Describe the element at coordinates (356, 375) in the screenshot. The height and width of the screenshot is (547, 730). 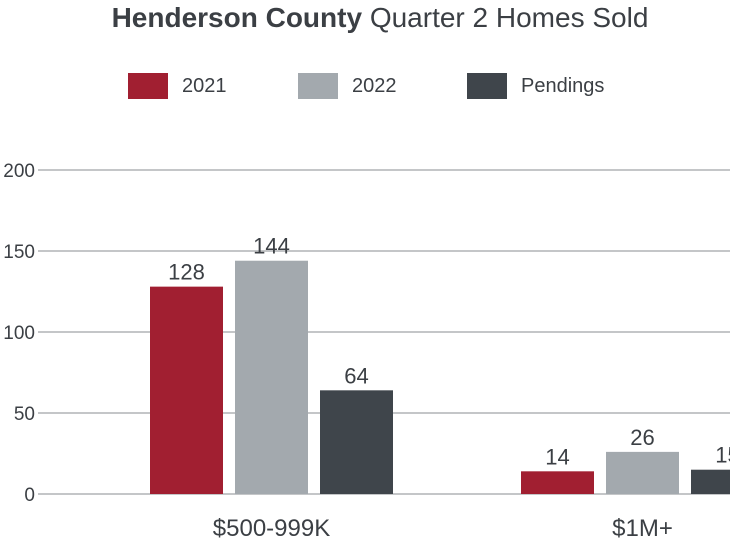
I see `data-label-pendings-1: 64` at that location.